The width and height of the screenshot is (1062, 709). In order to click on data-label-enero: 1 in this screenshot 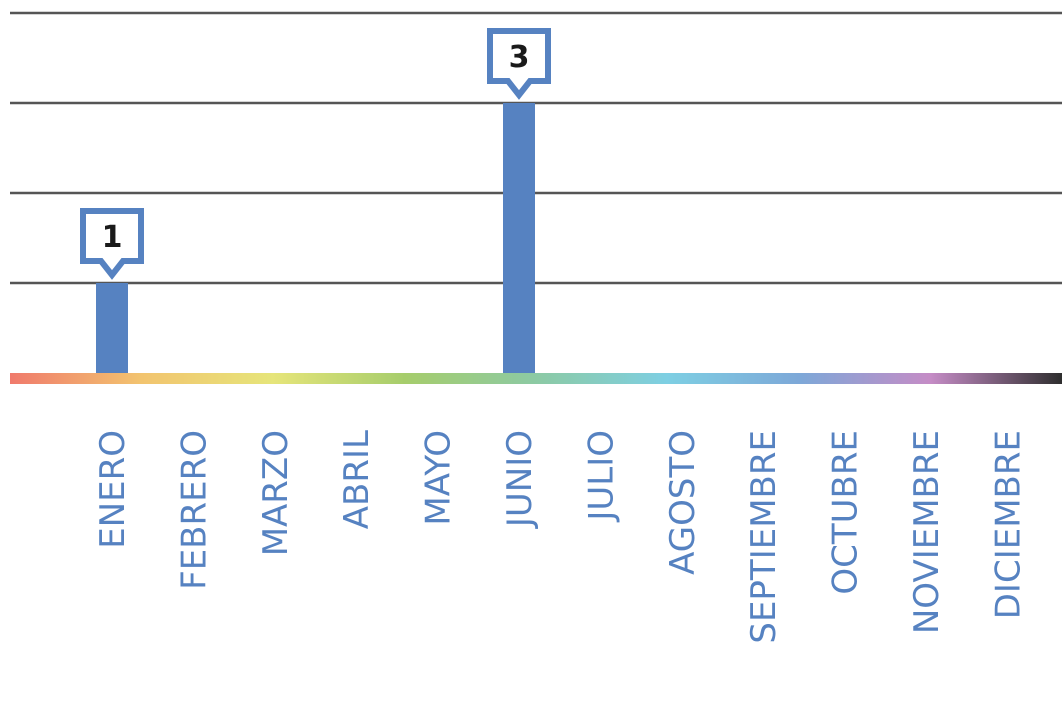, I will do `click(112, 244)`.